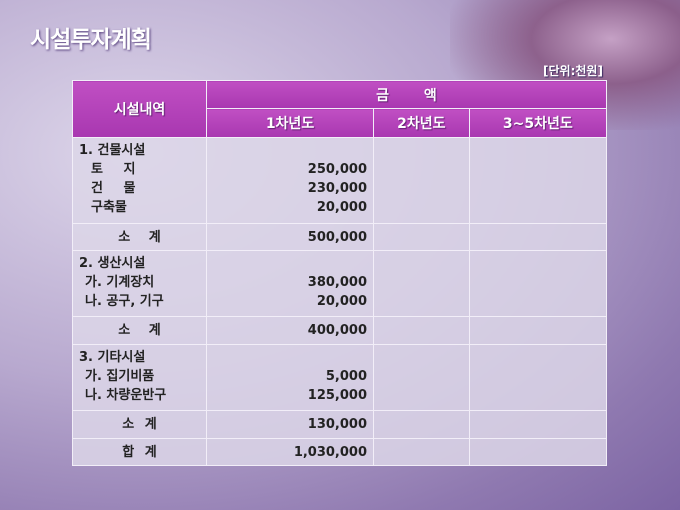  Describe the element at coordinates (337, 395) in the screenshot. I see `item-value: 125,000` at that location.